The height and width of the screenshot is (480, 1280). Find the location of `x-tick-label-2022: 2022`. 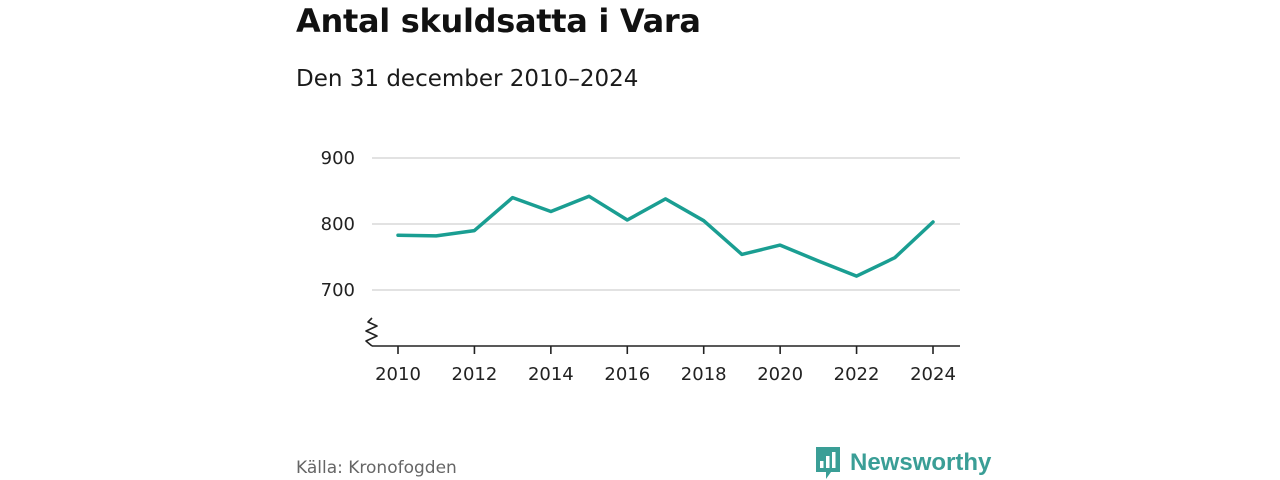

x-tick-label-2022: 2022 is located at coordinates (857, 374).